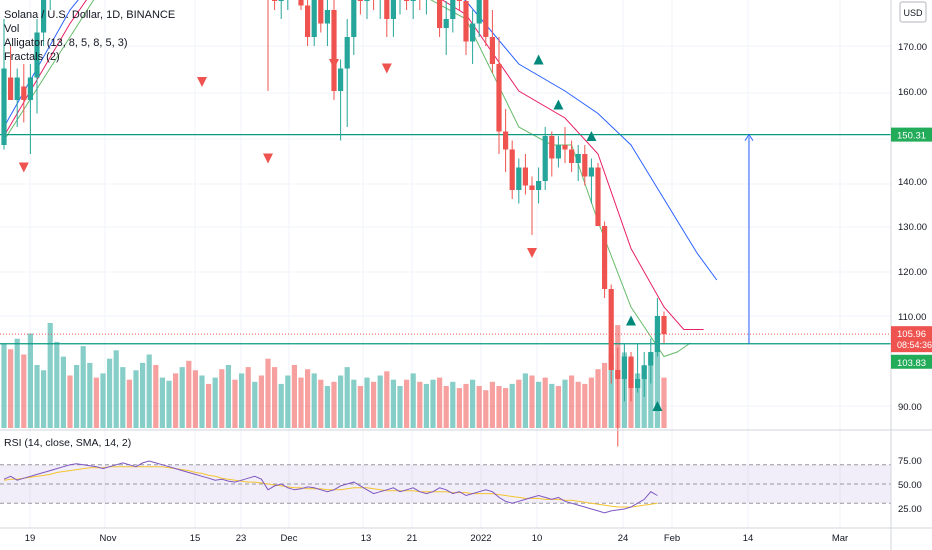 The image size is (932, 550). I want to click on countdown-tag-text: 08:54:36, so click(914, 345).